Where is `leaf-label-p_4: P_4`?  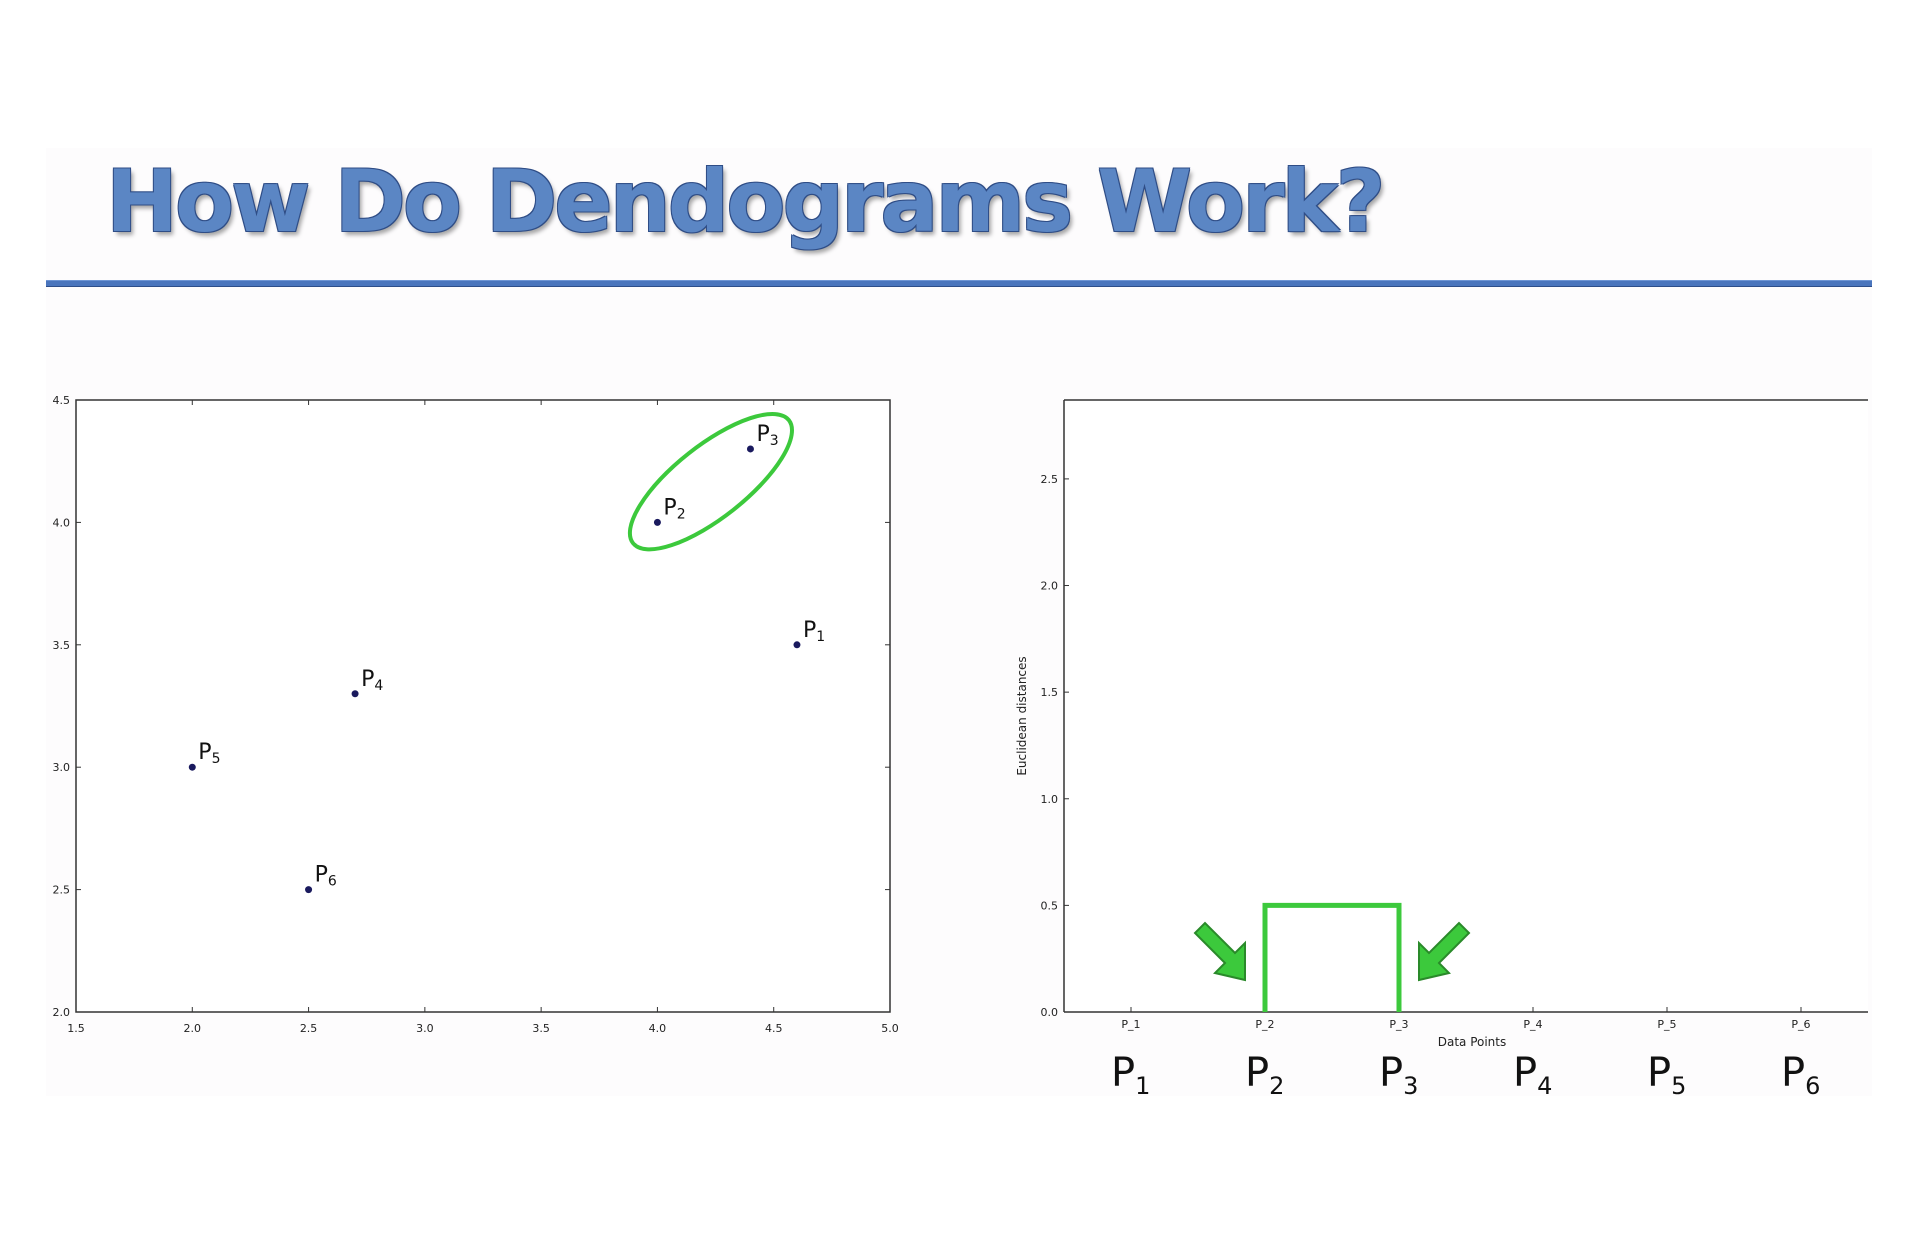
leaf-label-p_4: P_4 is located at coordinates (1532, 1024).